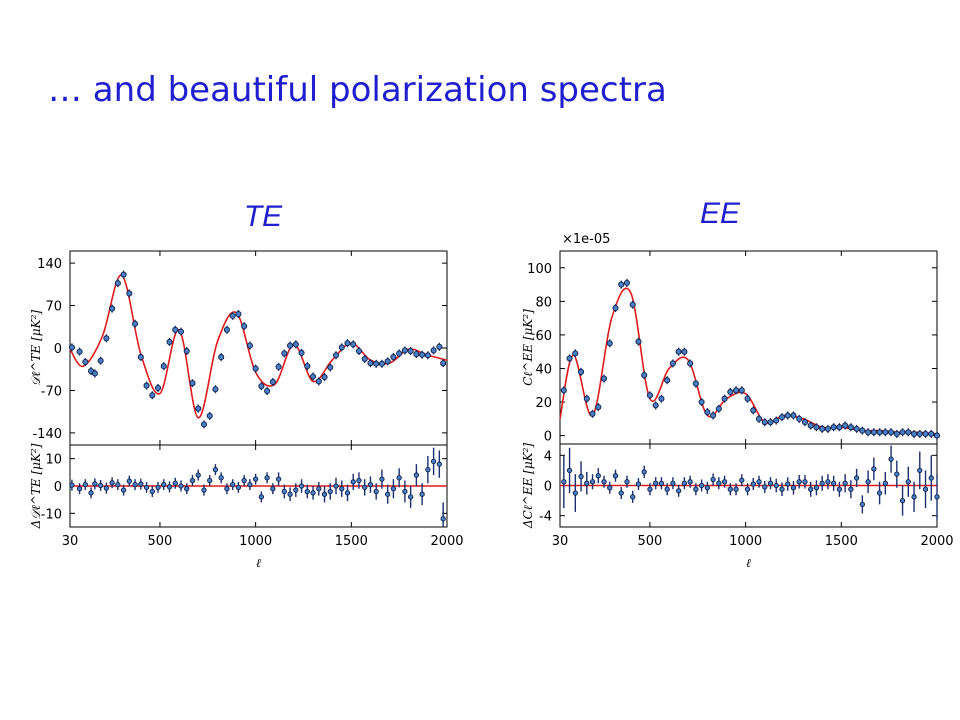 The height and width of the screenshot is (720, 960). Describe the element at coordinates (36, 348) in the screenshot. I see `te-y-axis-label: 𝒟ℓ^TE [μK²]` at that location.